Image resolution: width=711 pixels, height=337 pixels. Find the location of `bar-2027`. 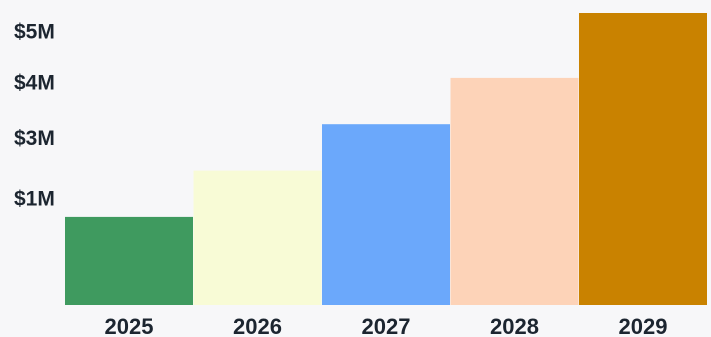

bar-2027 is located at coordinates (386, 214).